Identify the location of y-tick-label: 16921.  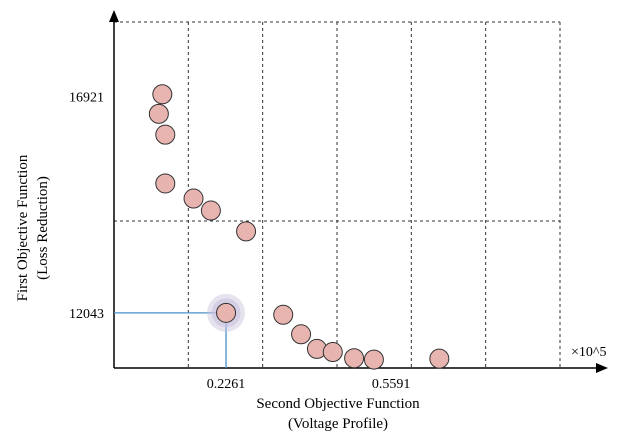
(86, 97).